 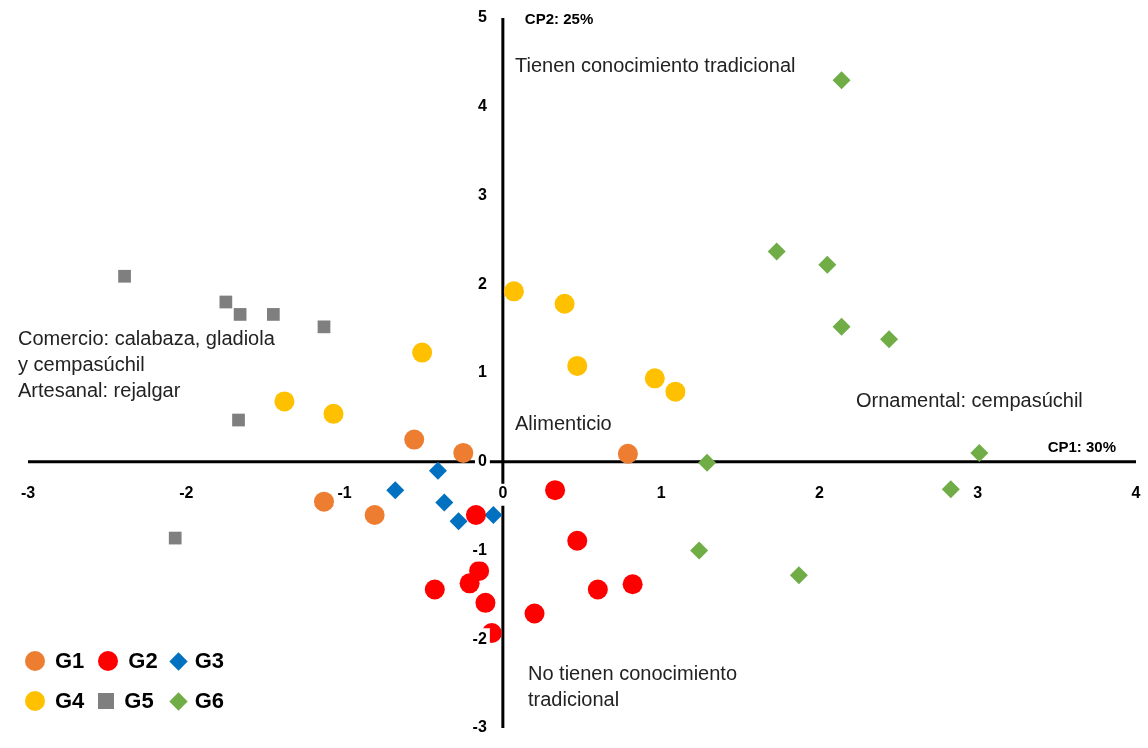 I want to click on x-tick-label: -3, so click(x=28, y=493).